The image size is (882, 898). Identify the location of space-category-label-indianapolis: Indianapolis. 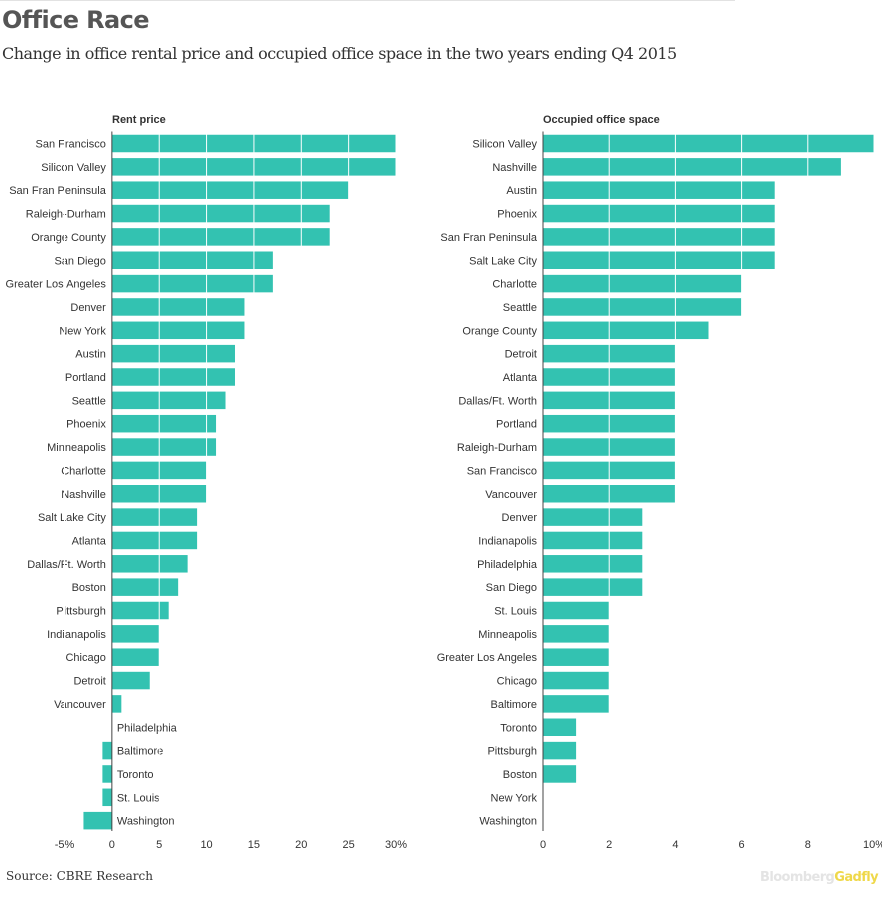
(507, 541).